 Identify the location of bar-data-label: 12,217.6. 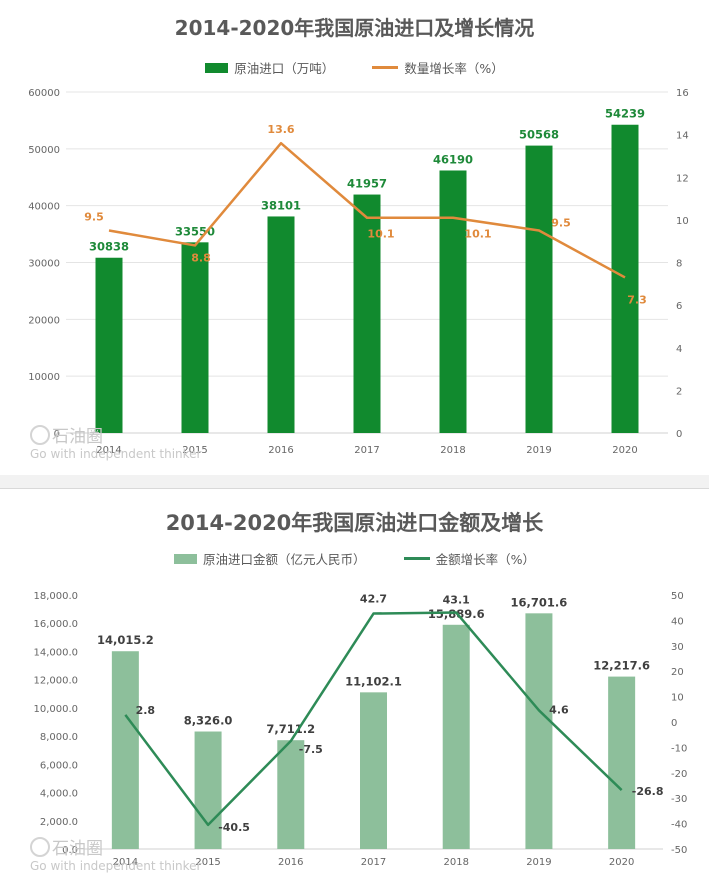
(621, 666).